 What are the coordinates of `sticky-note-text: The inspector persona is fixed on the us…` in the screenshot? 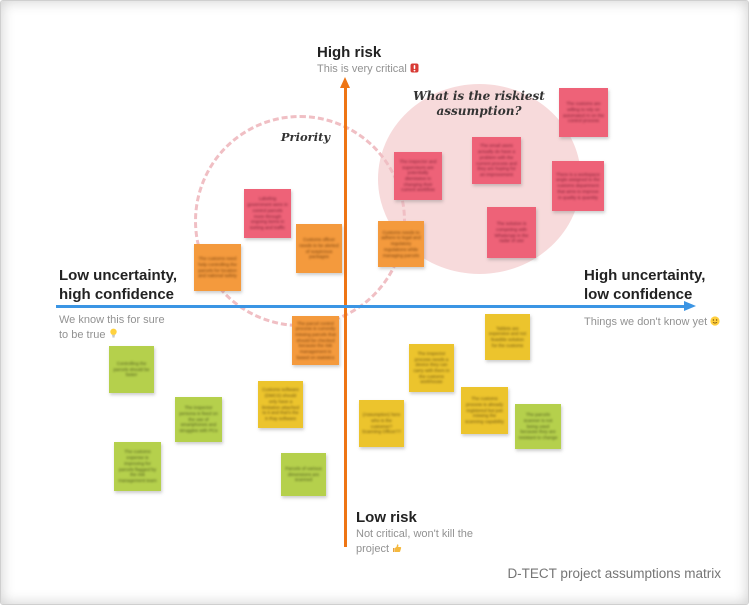 It's located at (198, 419).